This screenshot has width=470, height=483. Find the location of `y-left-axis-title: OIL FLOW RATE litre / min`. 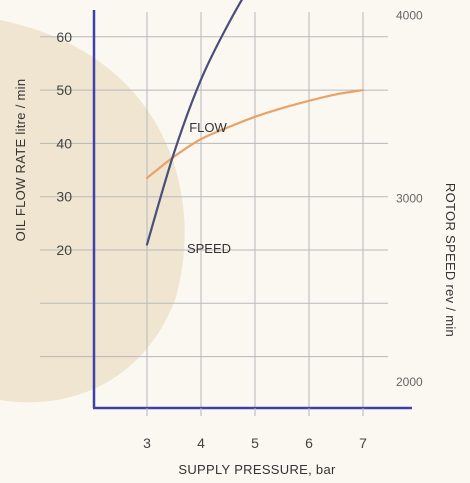

y-left-axis-title: OIL FLOW RATE litre / min is located at coordinates (20, 160).